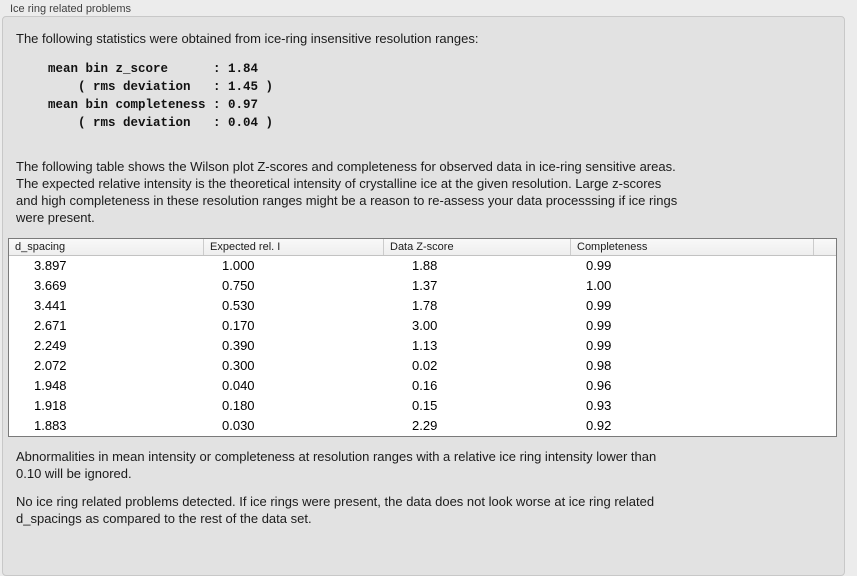 The image size is (857, 576). I want to click on table-row: 2.249 0.390 1.13 0.99, so click(422, 346).